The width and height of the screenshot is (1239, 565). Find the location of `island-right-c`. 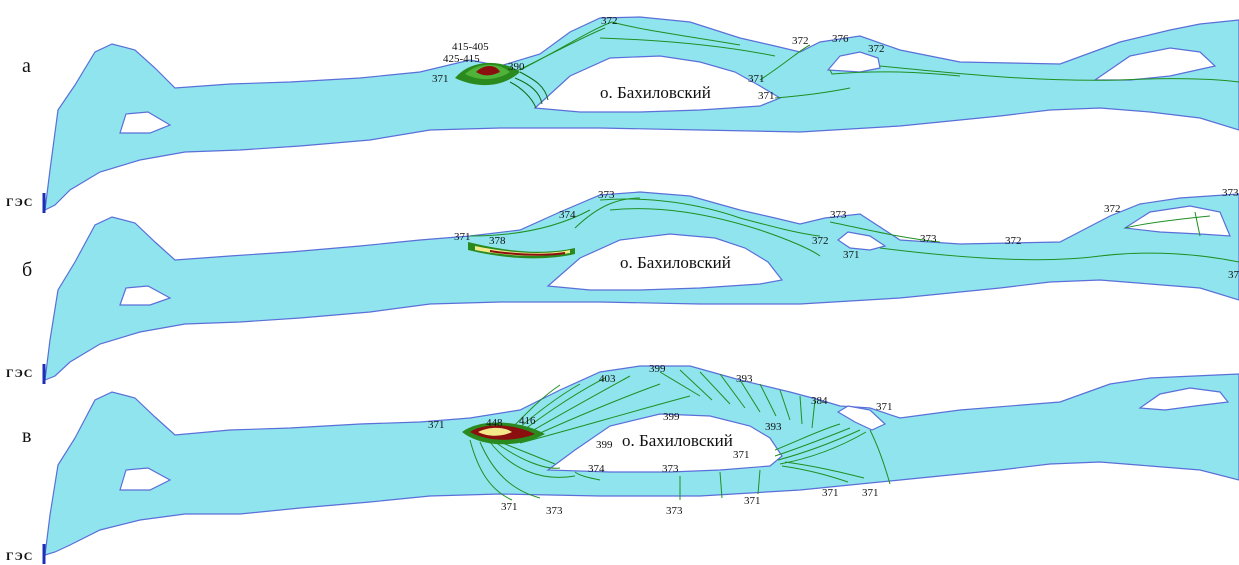

island-right-c is located at coordinates (1184, 399).